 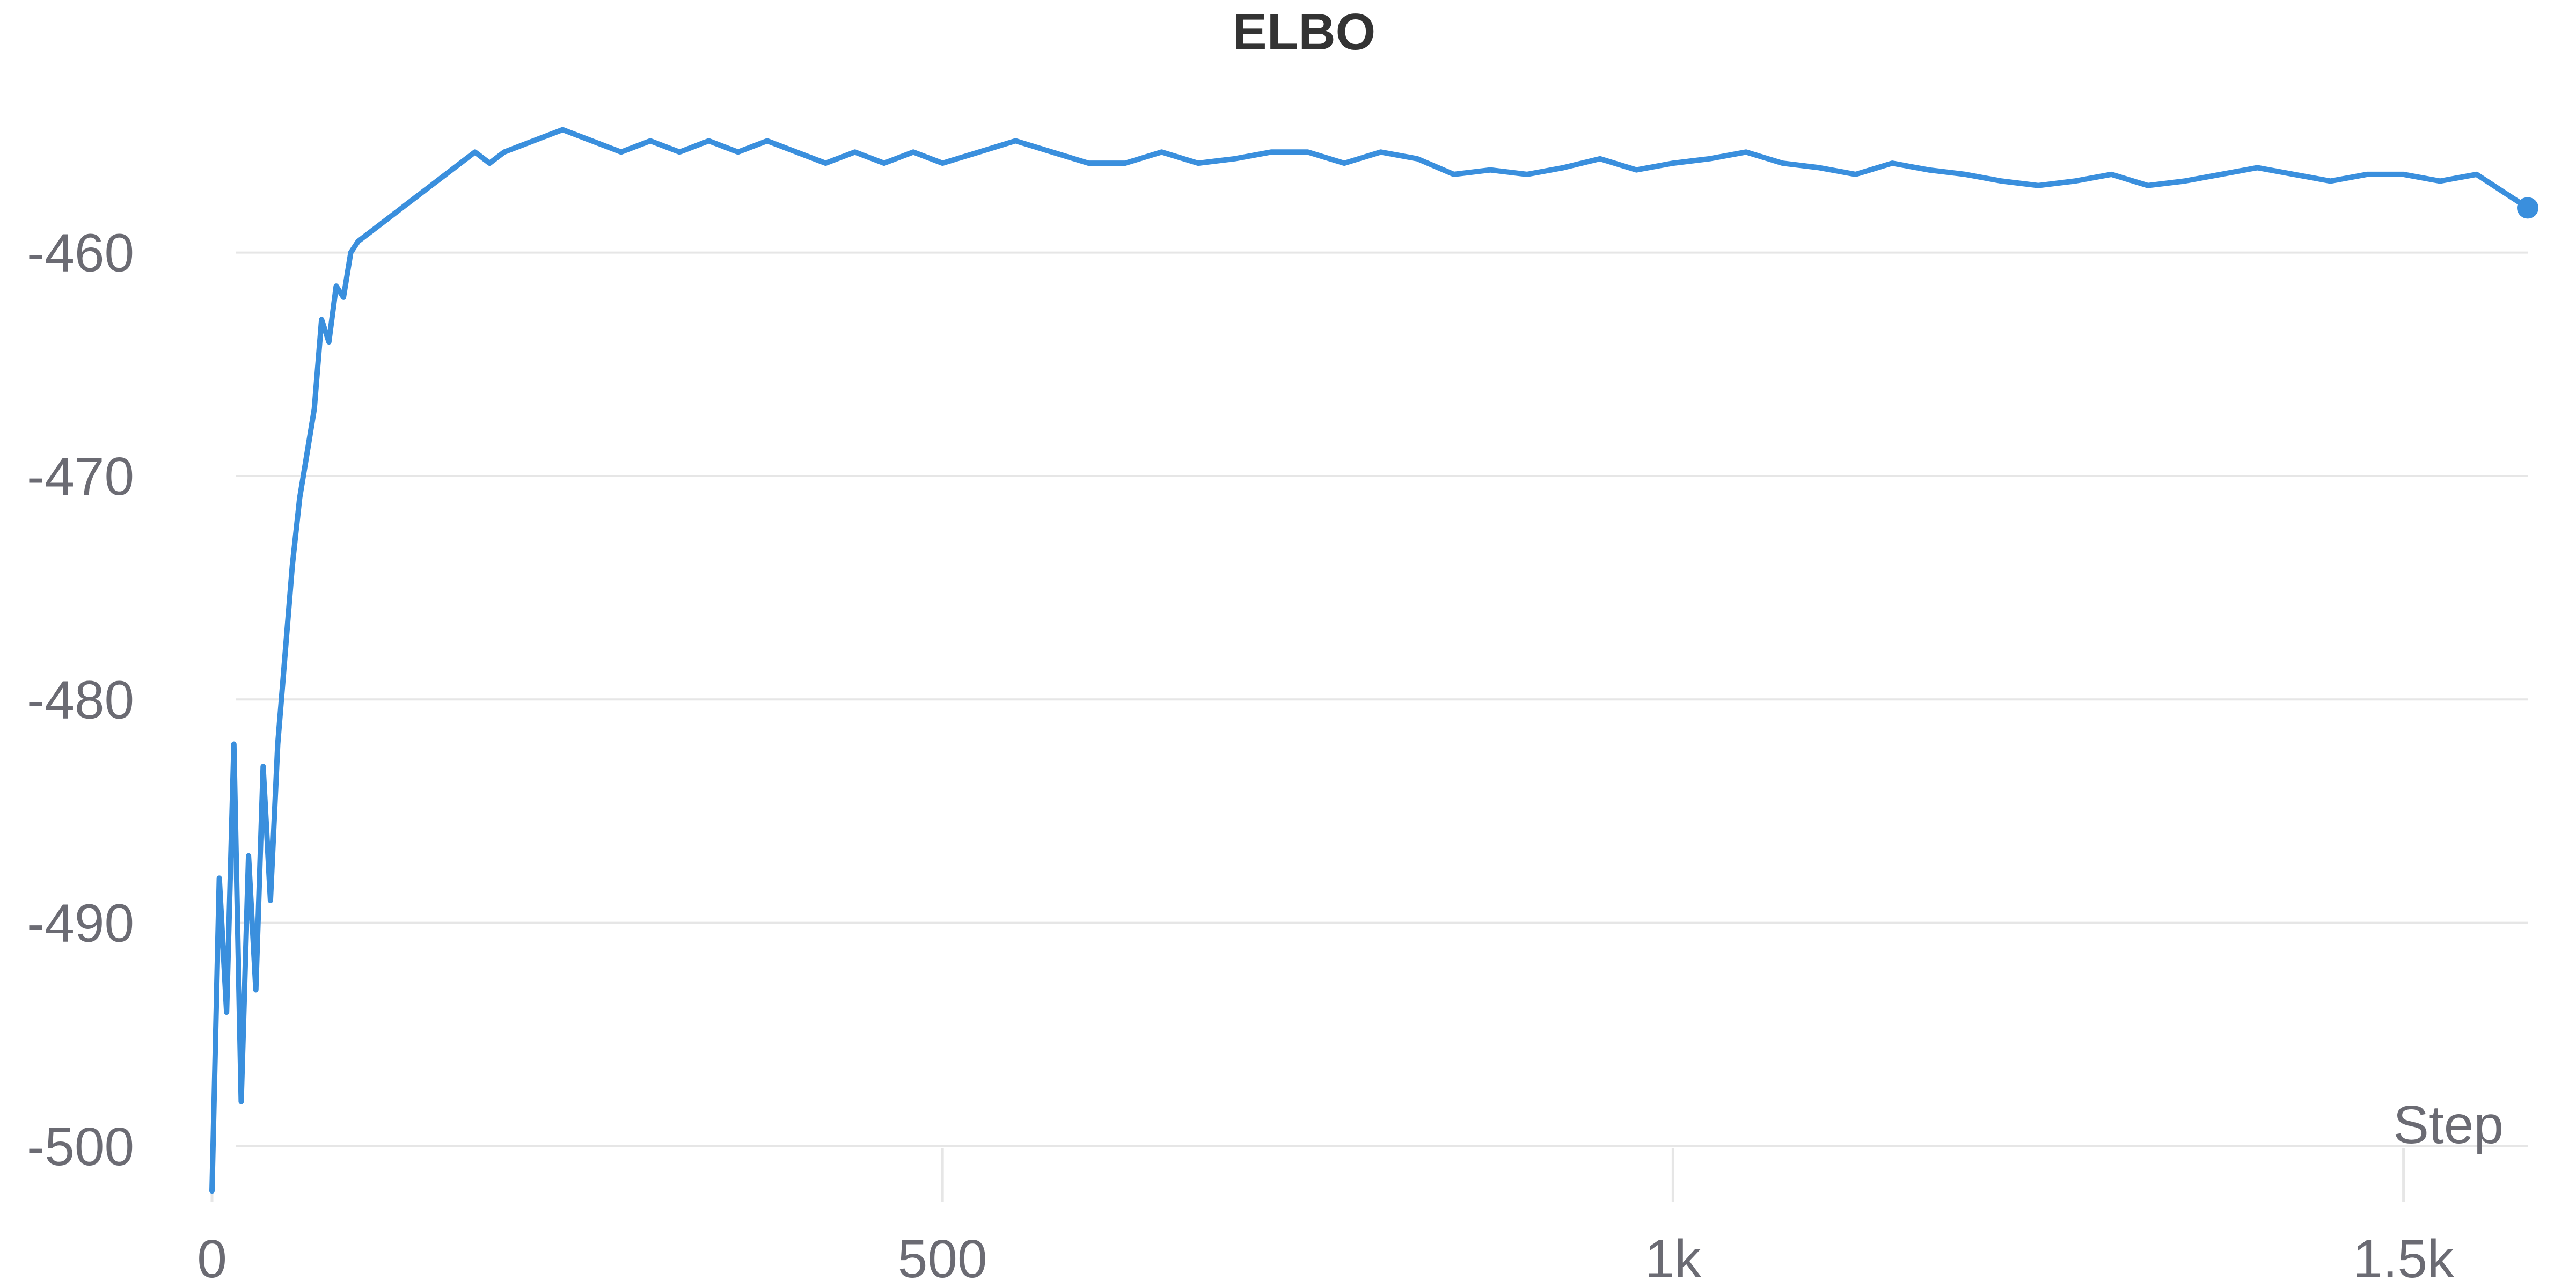 What do you see at coordinates (80, 477) in the screenshot?
I see `y-tick-label: -470` at bounding box center [80, 477].